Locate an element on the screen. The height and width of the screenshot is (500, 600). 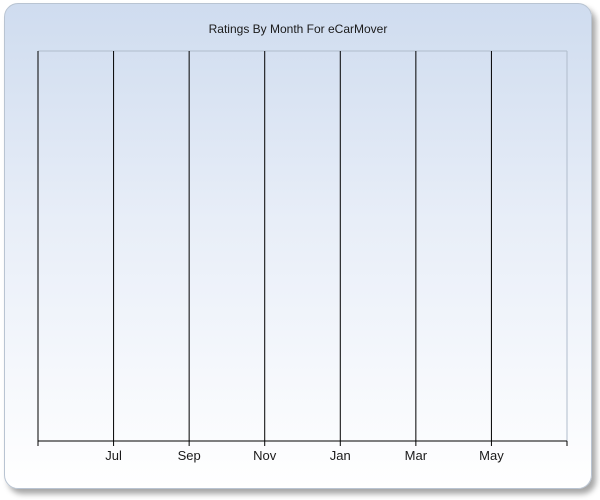
x-tick-label-sep: Sep is located at coordinates (189, 455).